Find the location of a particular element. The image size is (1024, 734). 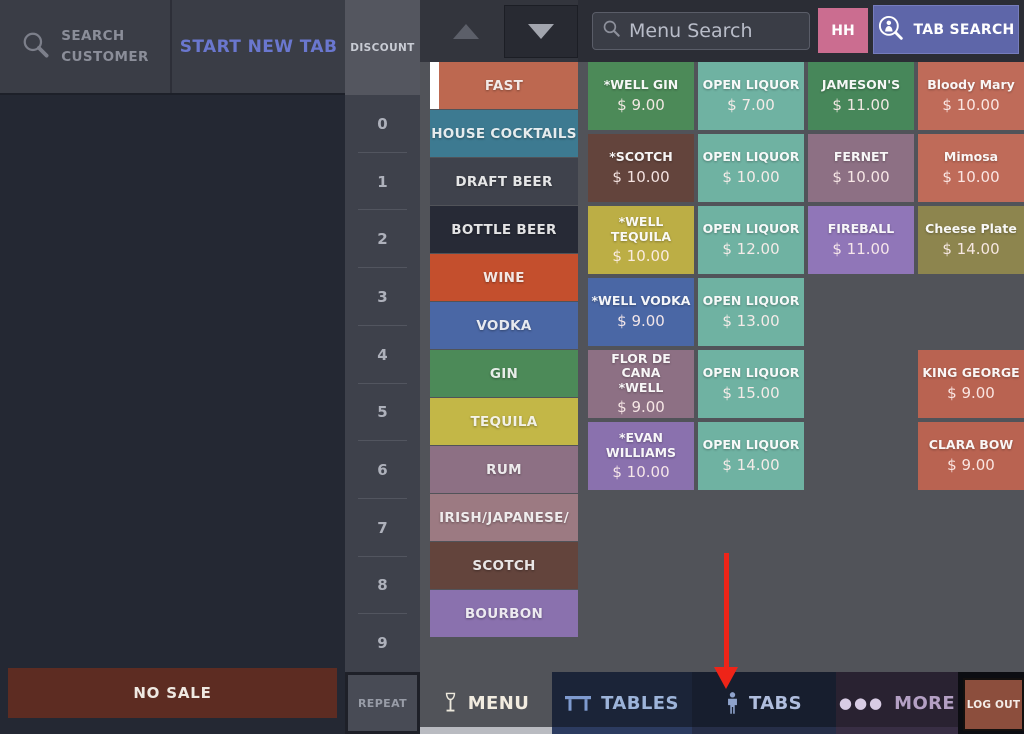

menu-search-bar: HH TAB SEARCH is located at coordinates (801, 31).